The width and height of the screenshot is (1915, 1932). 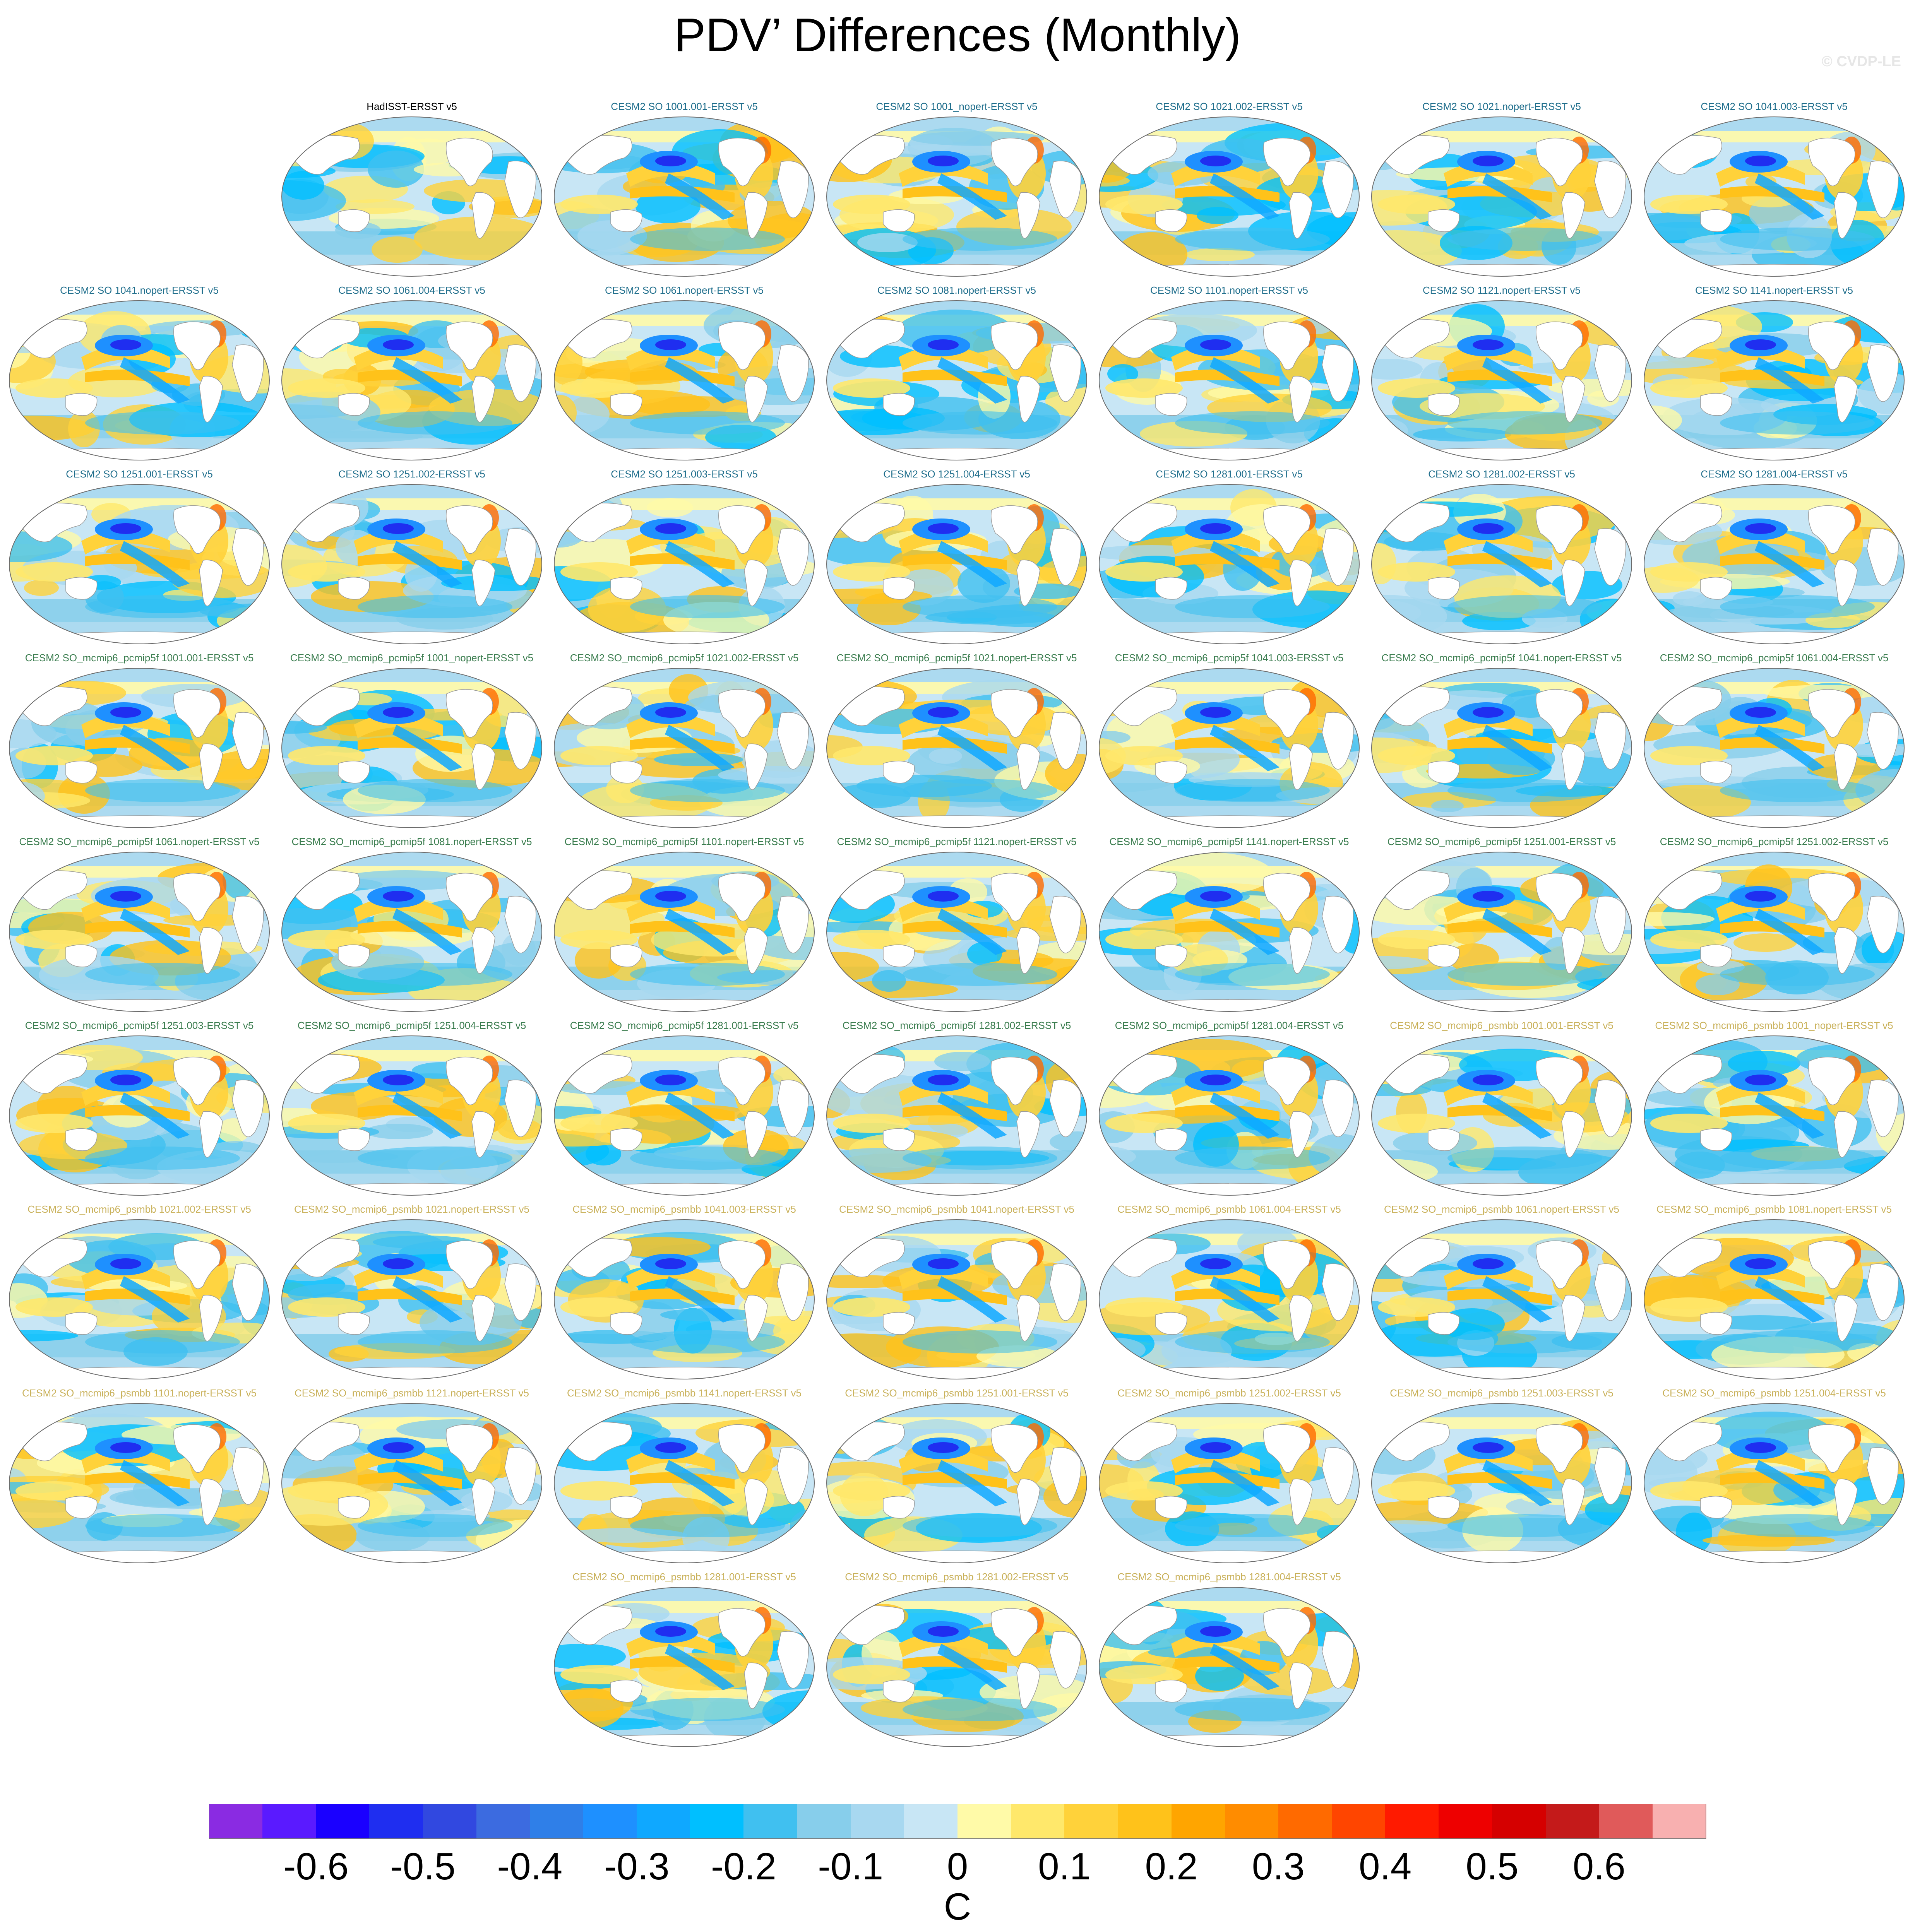 I want to click on panel-title: CESM2 SO_mcmip6_psmbb 1251.002-ERSST v5, so click(x=1229, y=1393).